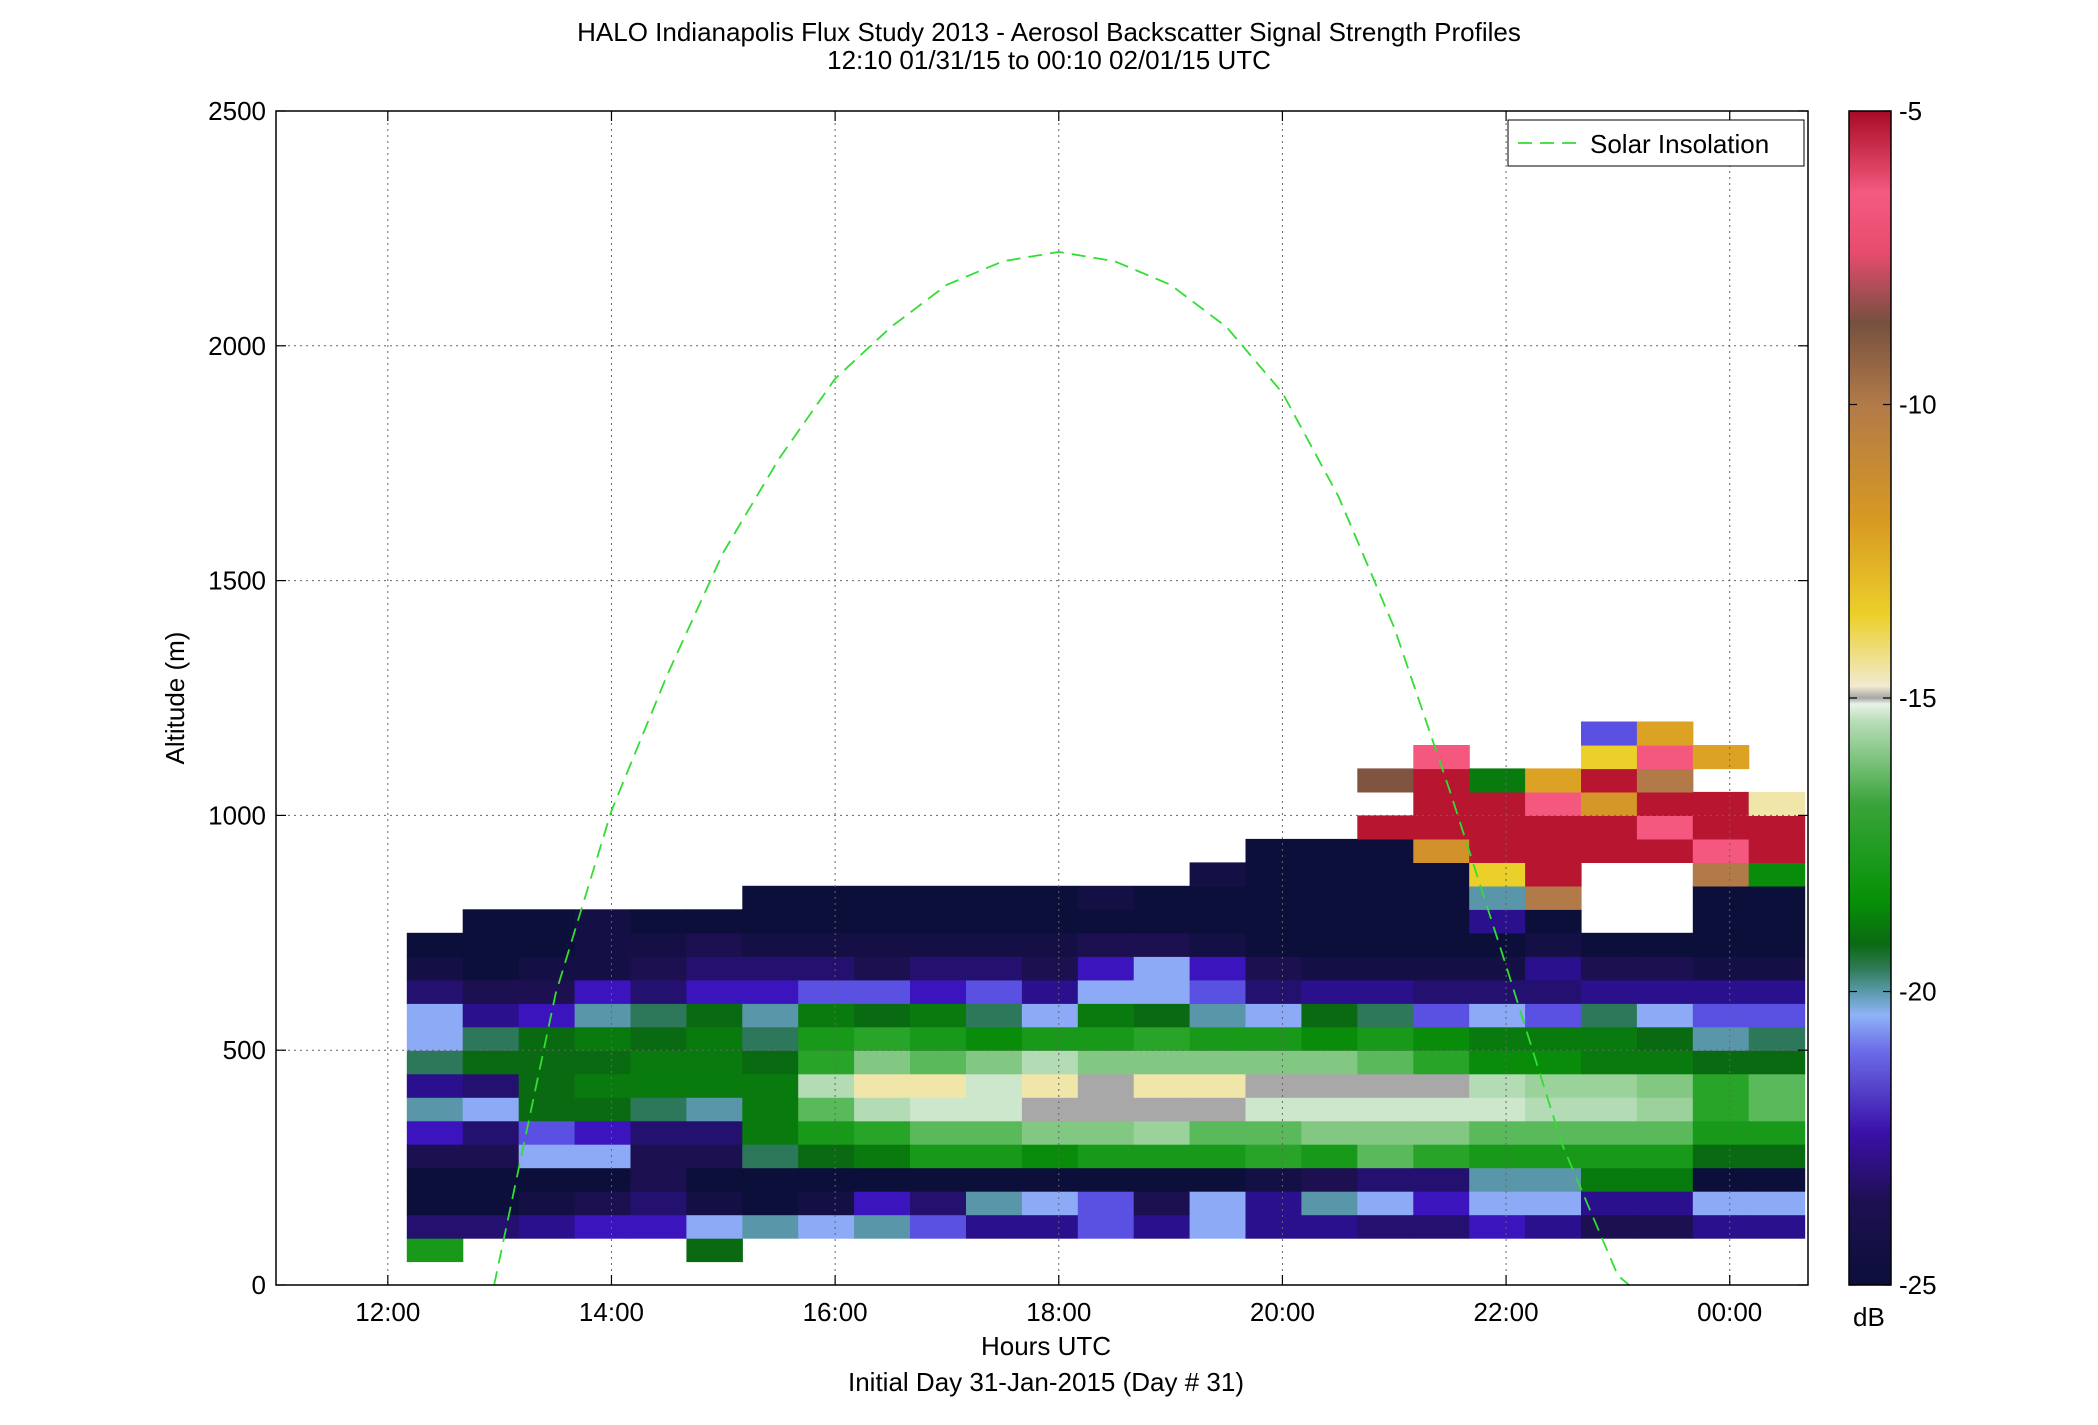 The image size is (2098, 1425). What do you see at coordinates (1869, 1317) in the screenshot?
I see `colorbar-label: dB` at bounding box center [1869, 1317].